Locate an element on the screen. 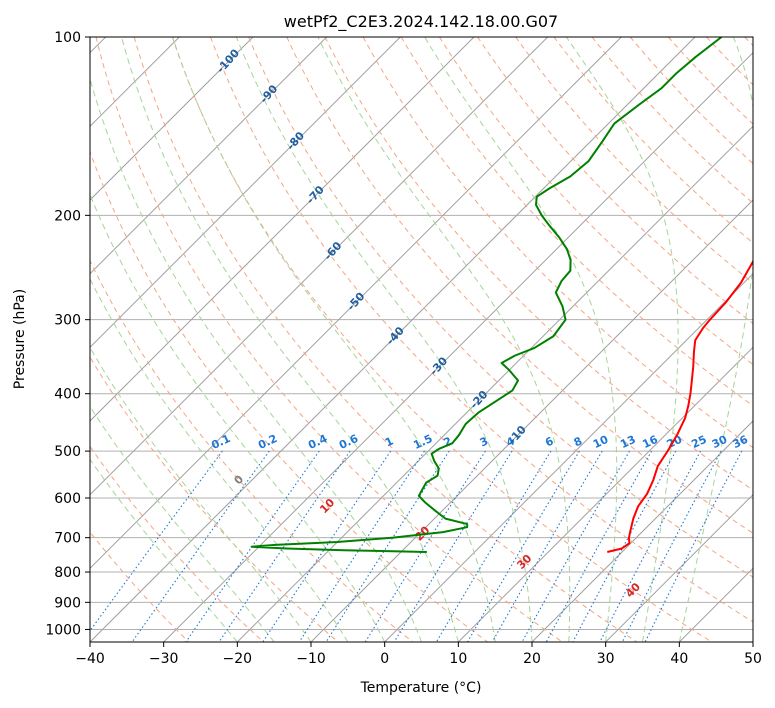 Image resolution: width=775 pixels, height=708 pixels. x-axis-title: Temperature (°C) is located at coordinates (421, 688).